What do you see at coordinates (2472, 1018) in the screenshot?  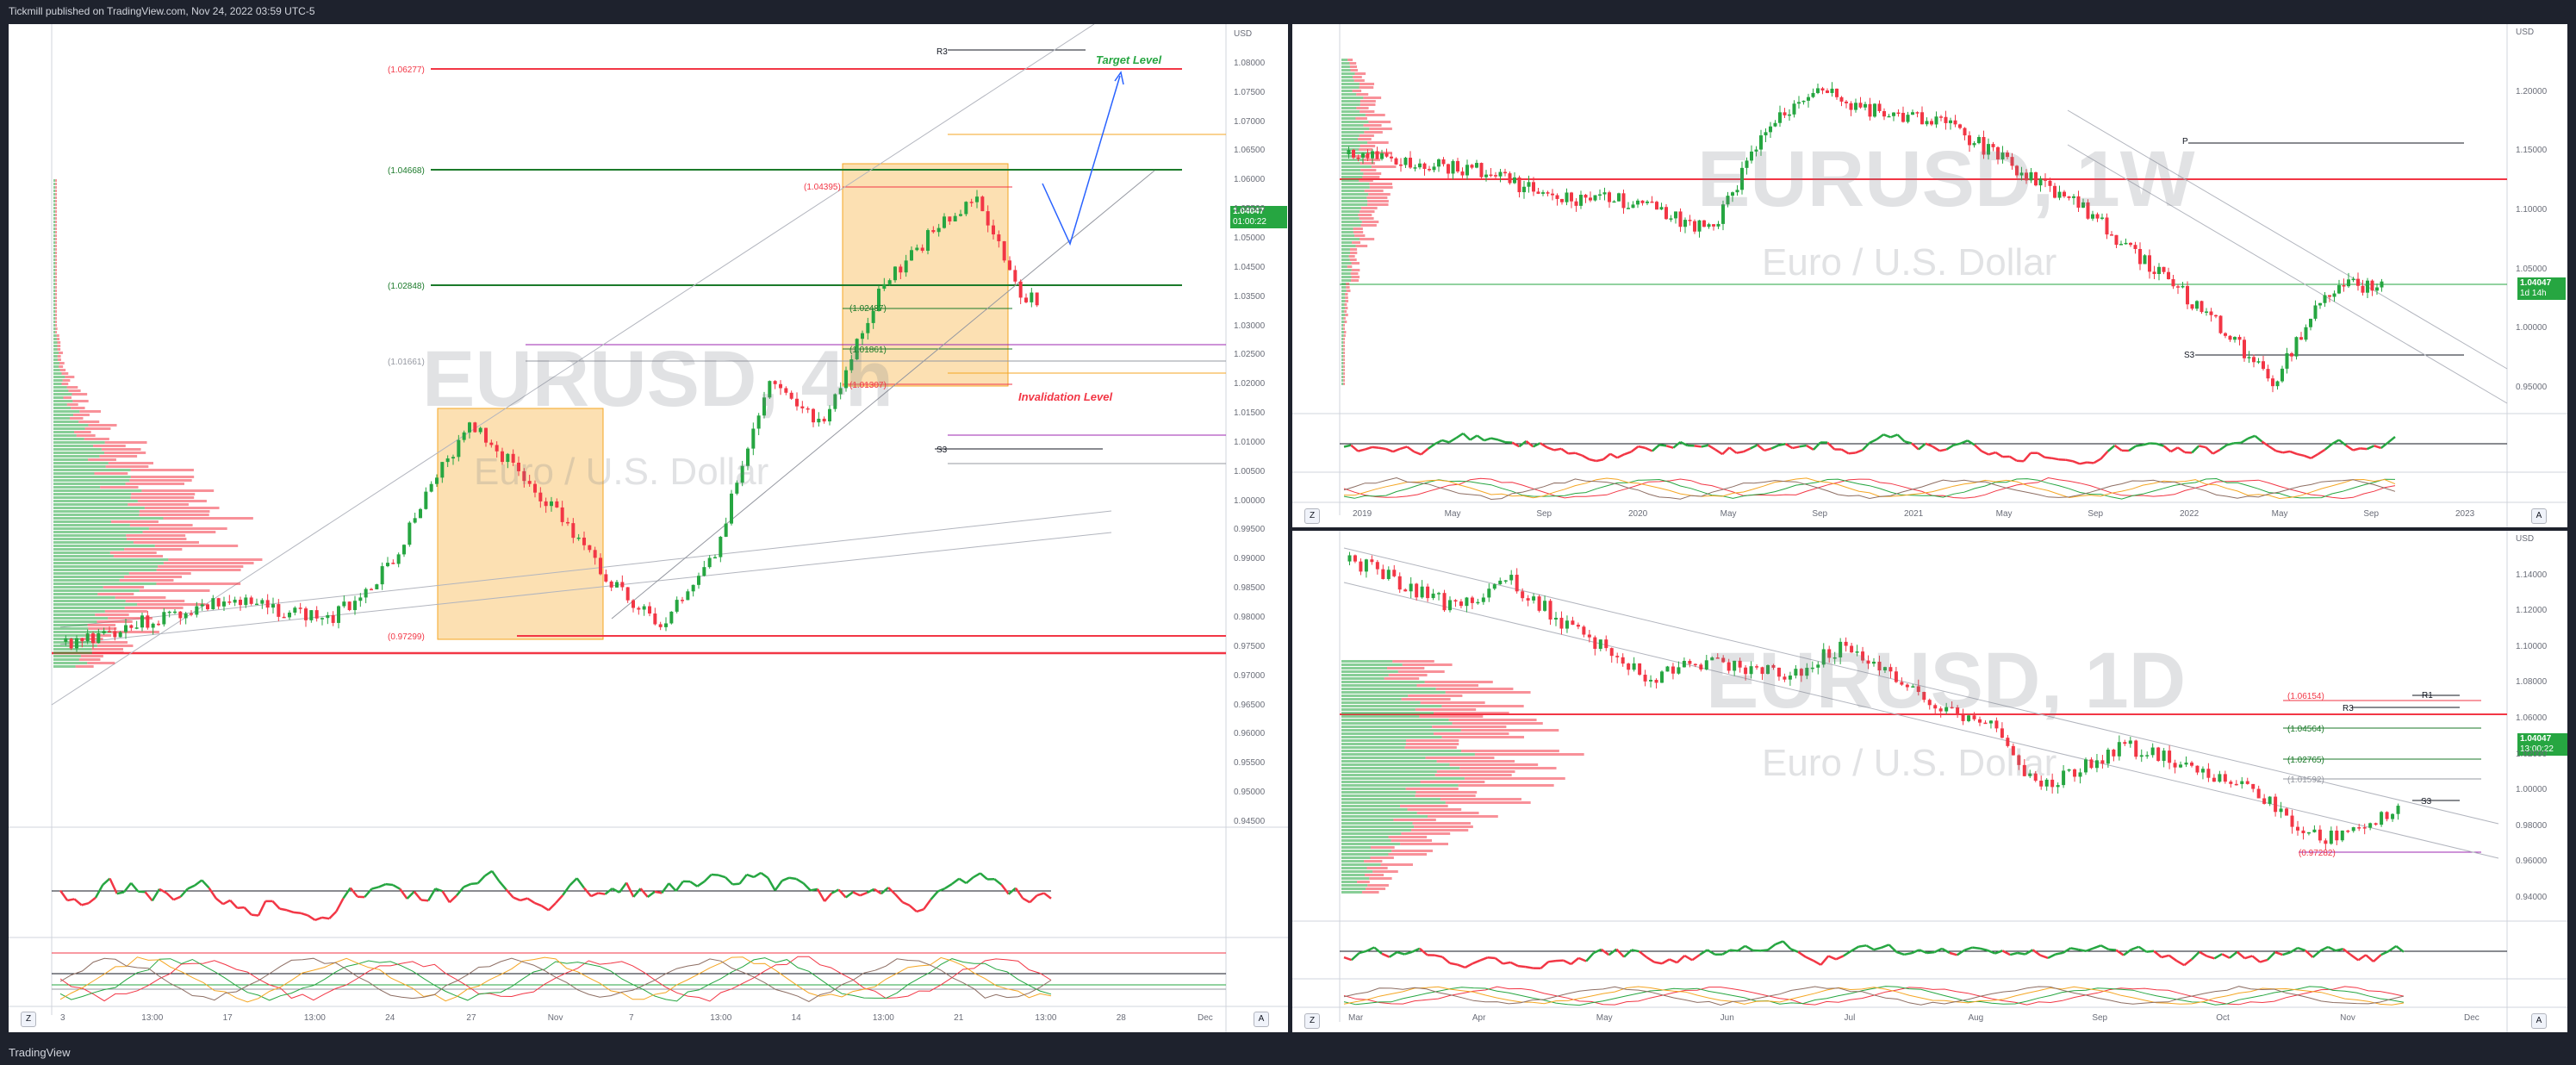 I see `time-axis-label: Dec` at bounding box center [2472, 1018].